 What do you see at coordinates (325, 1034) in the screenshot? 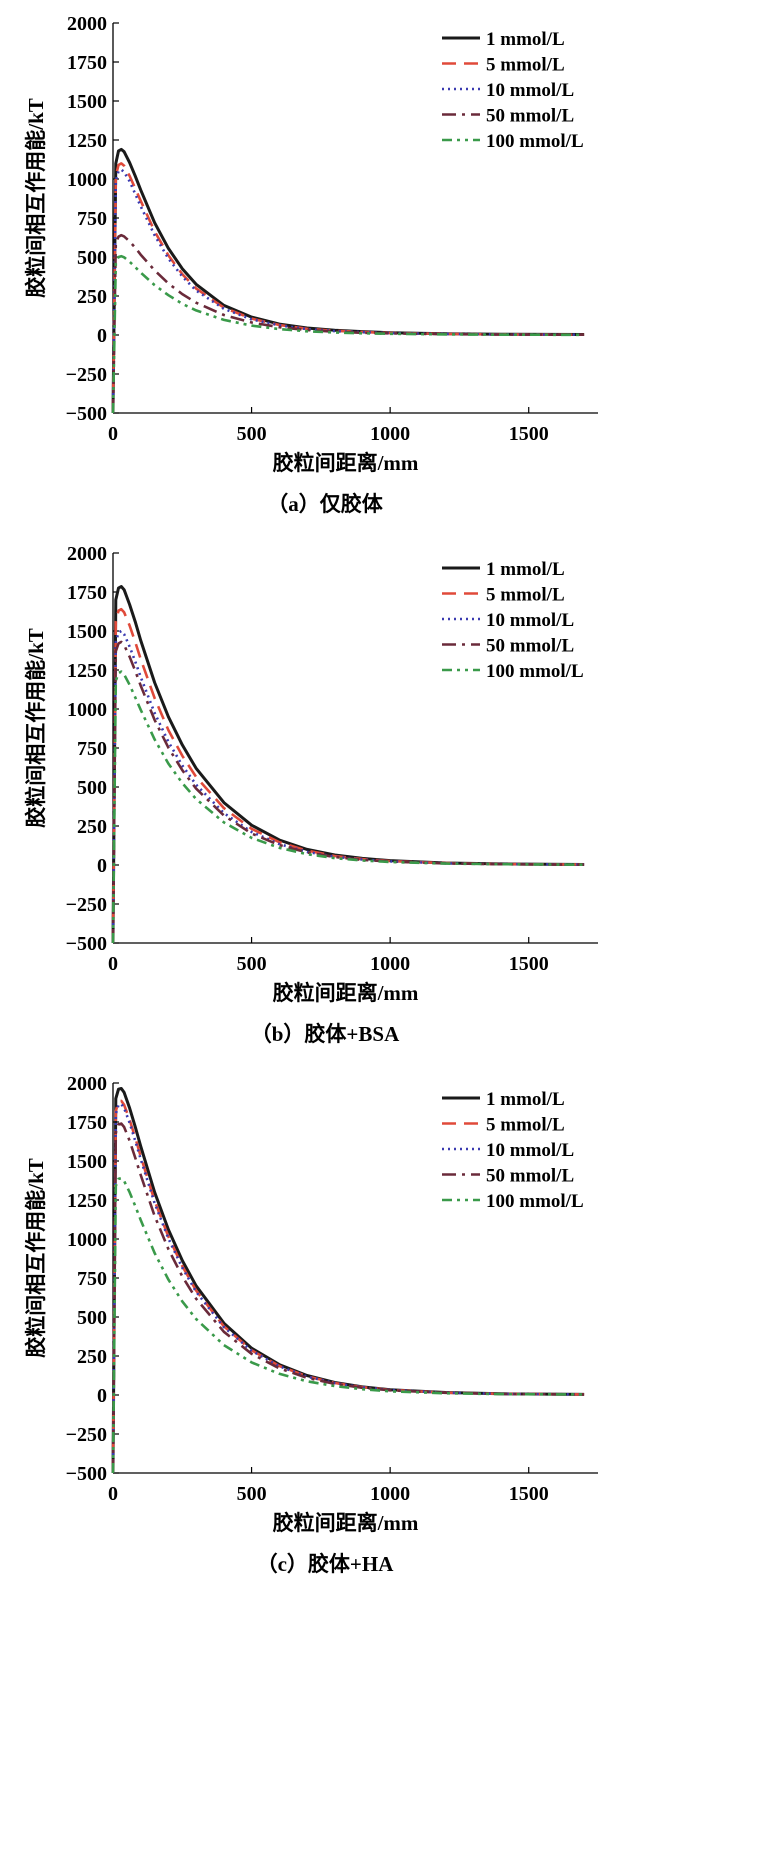
I see `chart-caption: （b）胶体+BSA` at bounding box center [325, 1034].